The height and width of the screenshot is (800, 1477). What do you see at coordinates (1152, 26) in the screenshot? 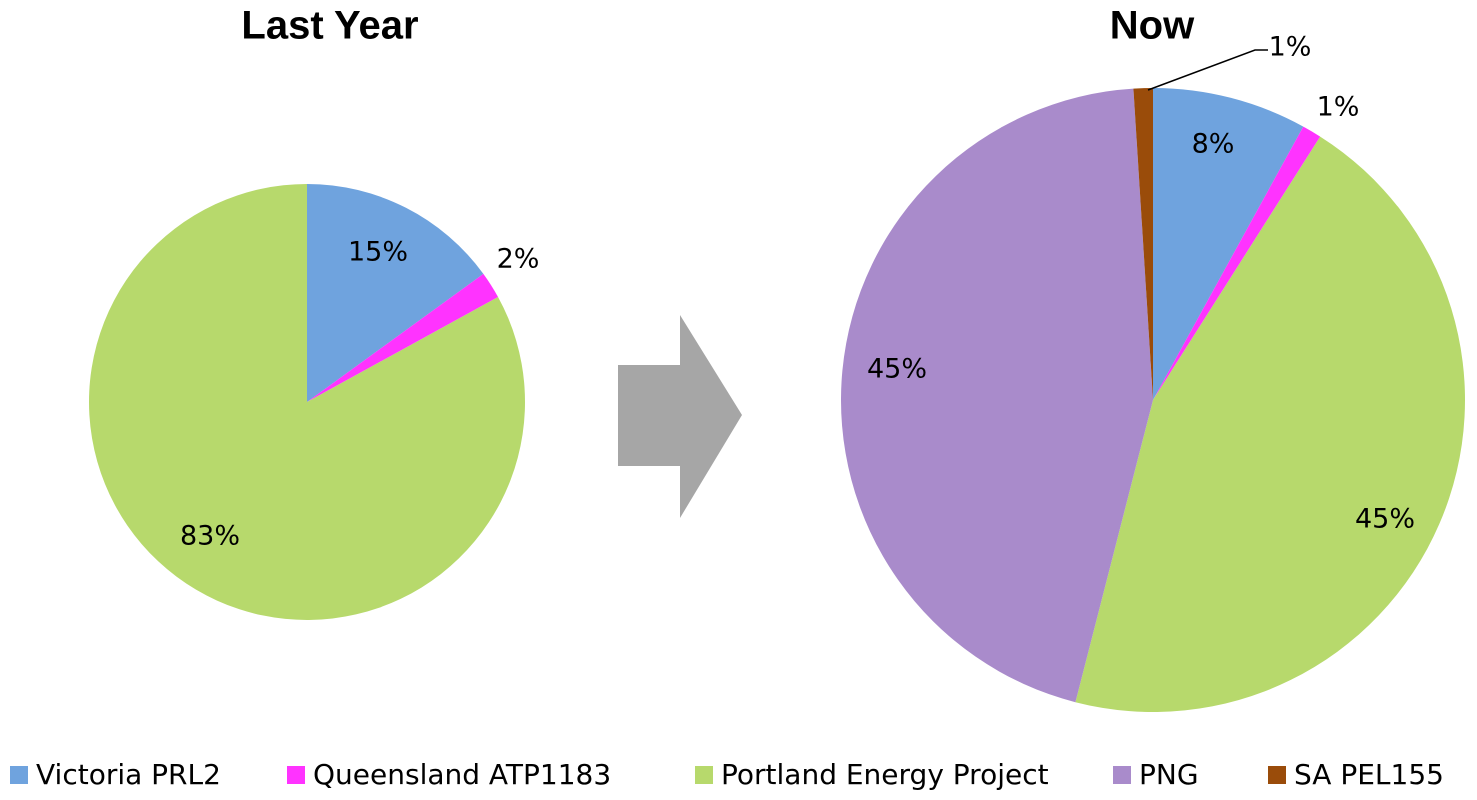
I see `chart-title: Now` at bounding box center [1152, 26].